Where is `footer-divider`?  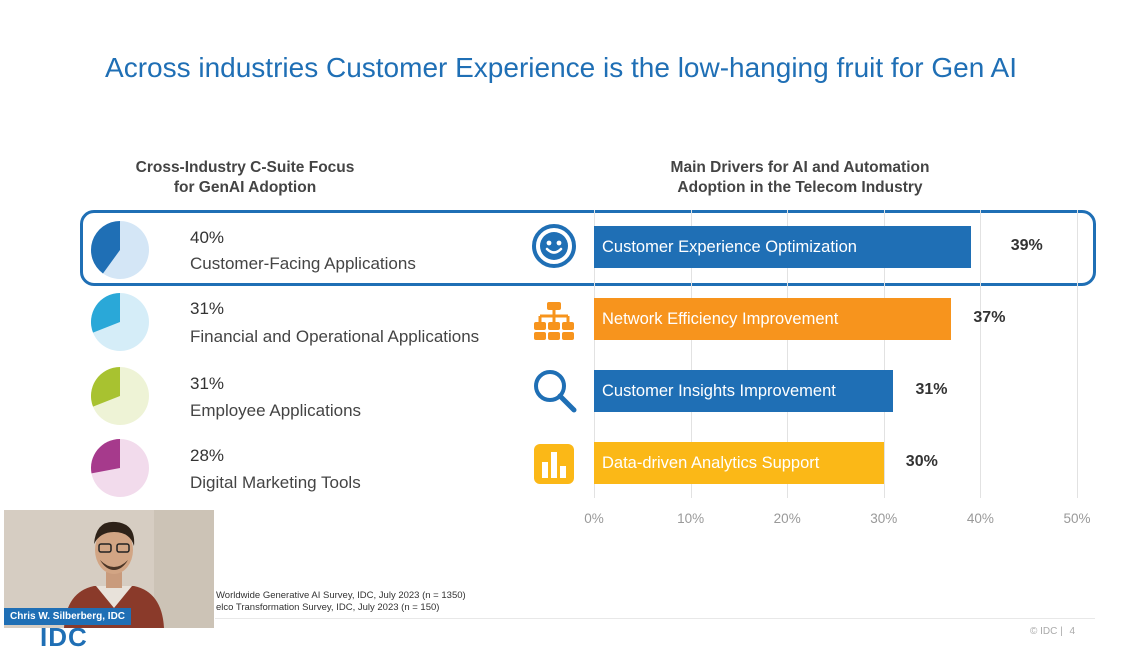
footer-divider is located at coordinates (655, 618).